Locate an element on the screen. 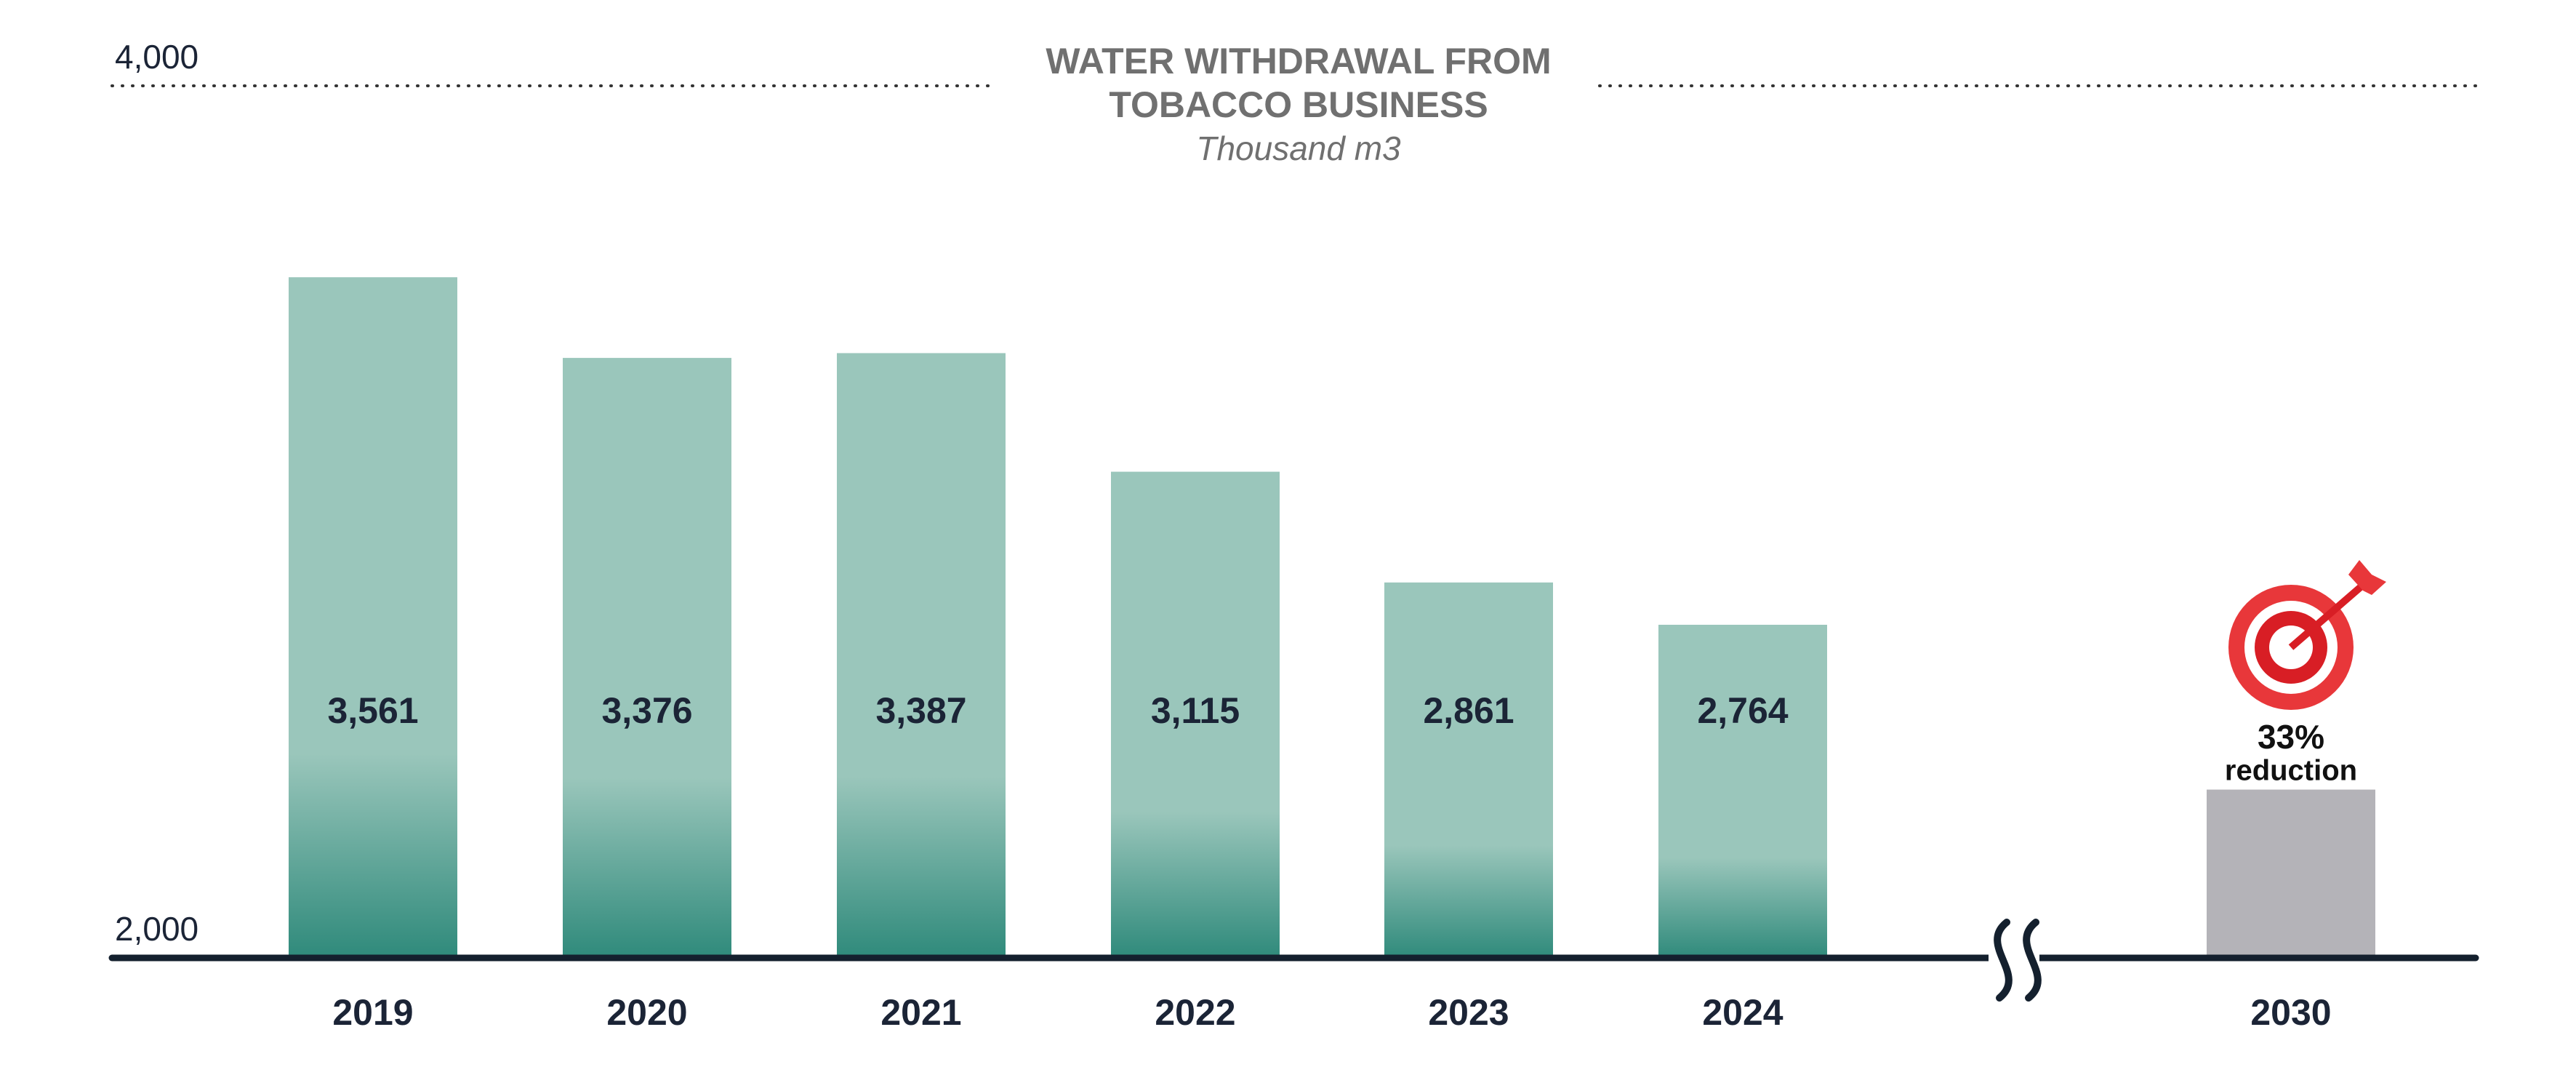 The width and height of the screenshot is (2576, 1083). target-icon is located at coordinates (2307, 635).